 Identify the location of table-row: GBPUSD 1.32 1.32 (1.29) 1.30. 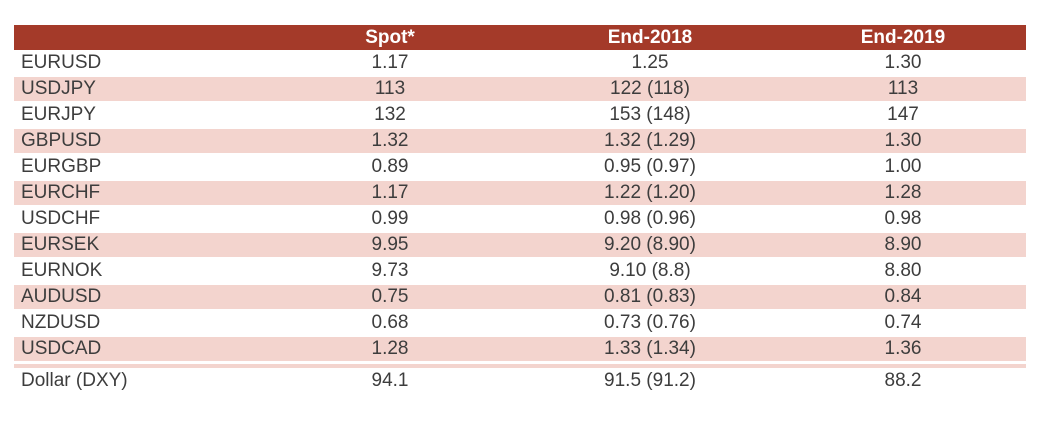
(520, 141).